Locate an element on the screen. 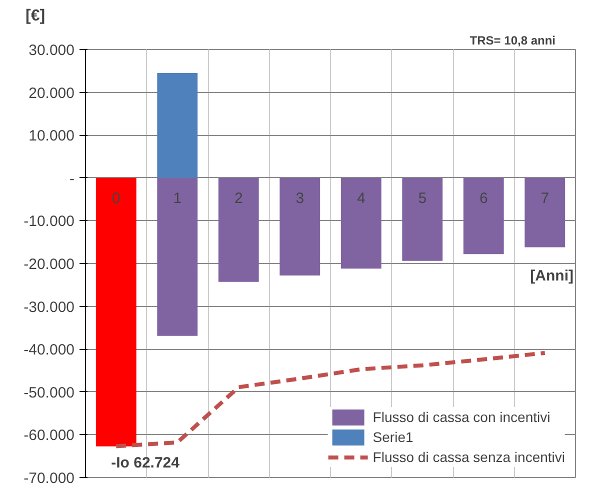 This screenshot has width=602, height=491. x-tick-label: 0 is located at coordinates (116, 198).